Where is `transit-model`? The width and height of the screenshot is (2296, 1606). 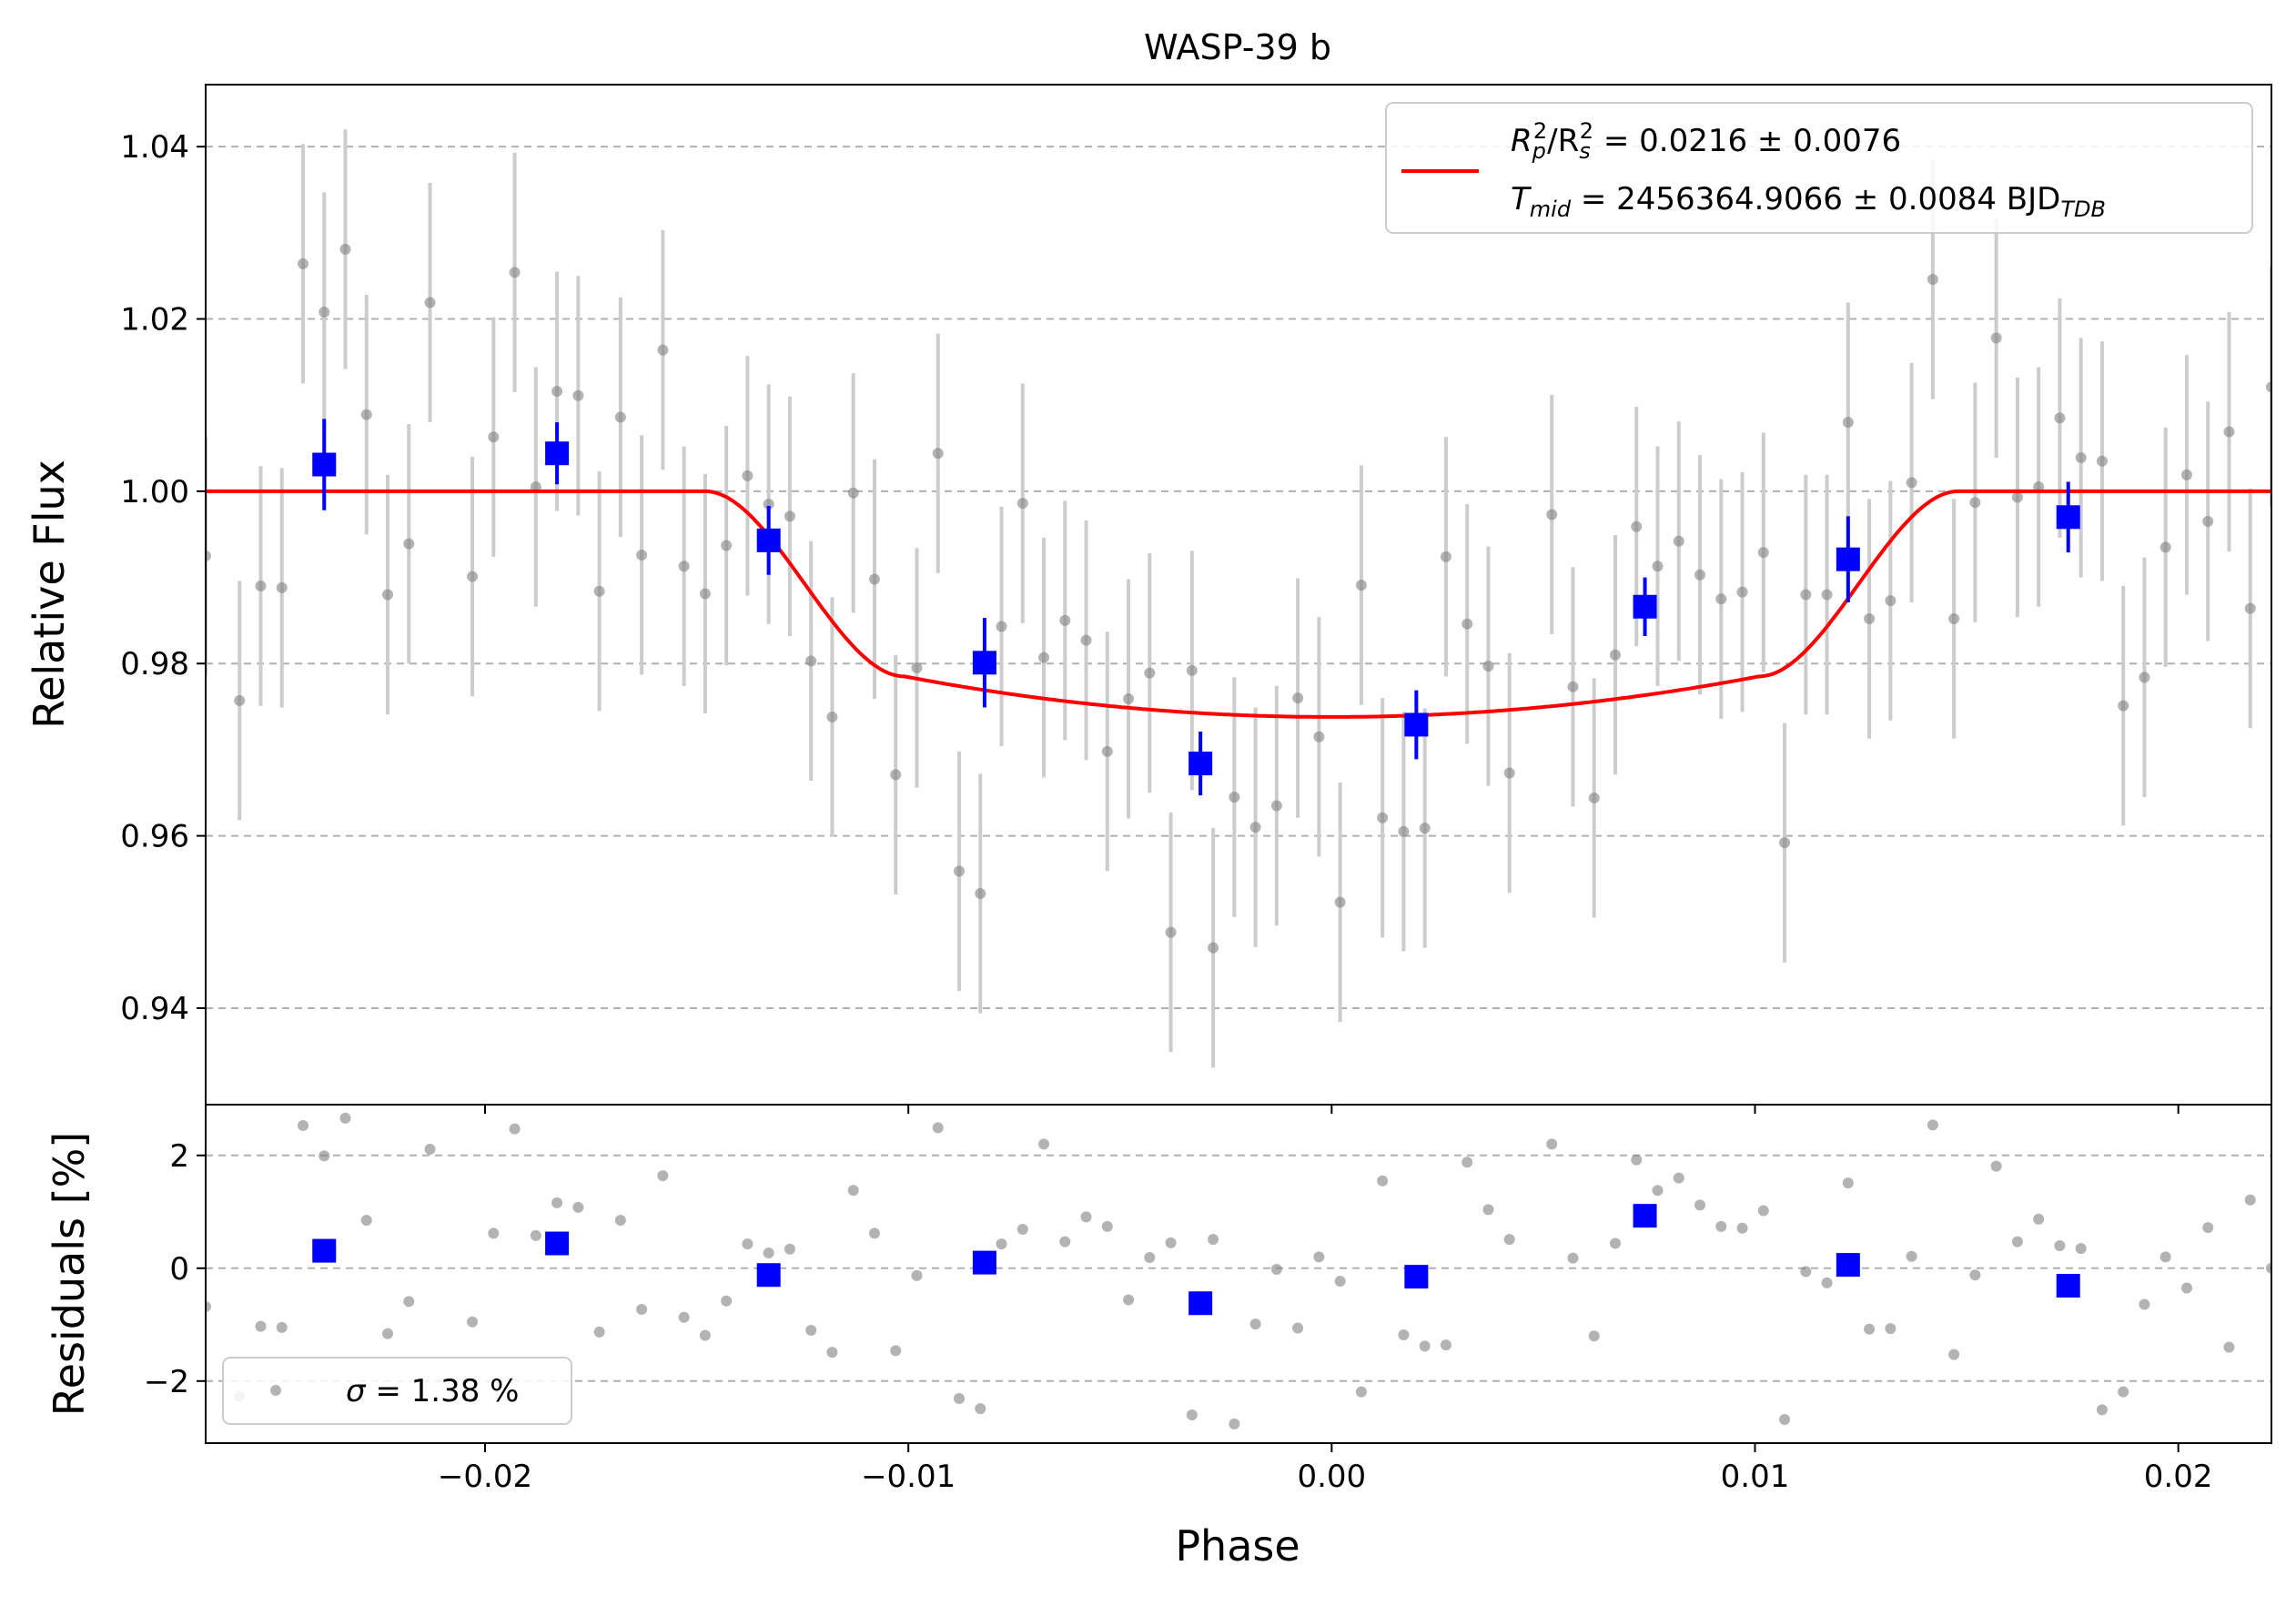 transit-model is located at coordinates (1239, 604).